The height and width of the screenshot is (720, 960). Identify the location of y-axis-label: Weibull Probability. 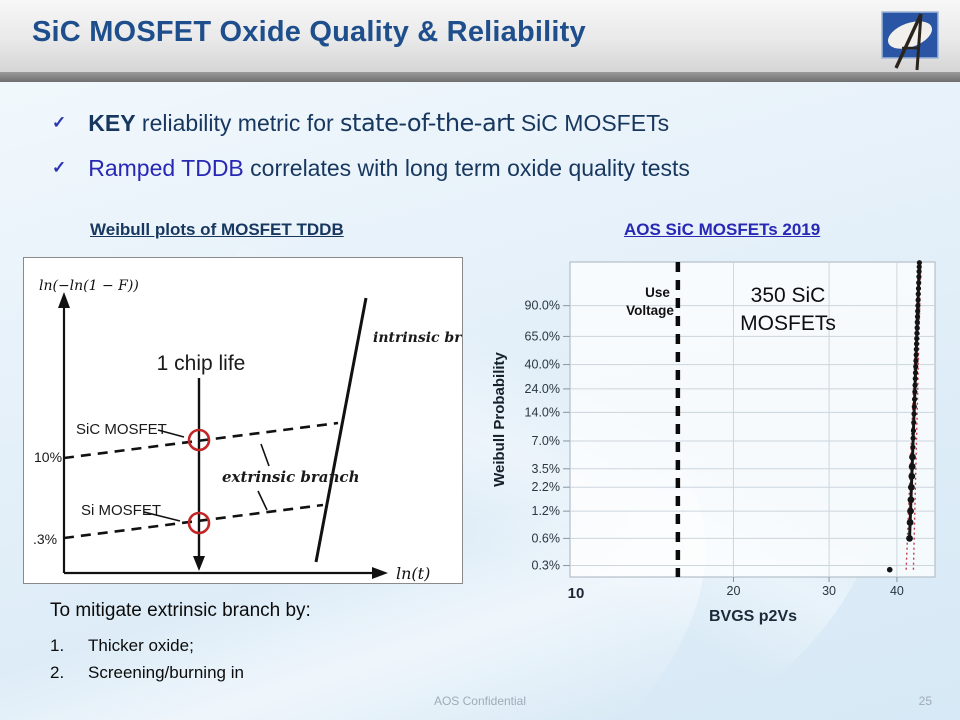
(499, 418).